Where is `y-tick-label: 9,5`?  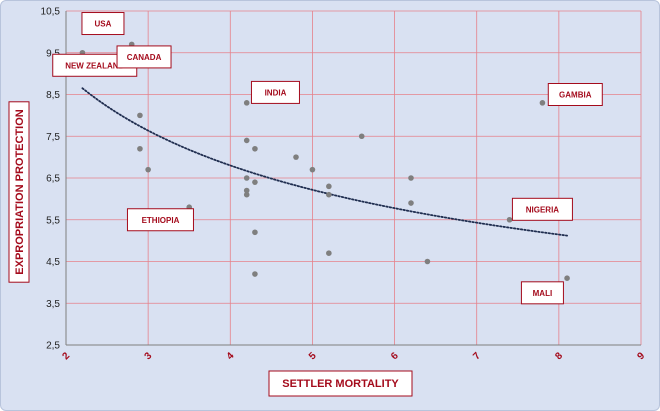
y-tick-label: 9,5 is located at coordinates (53, 53).